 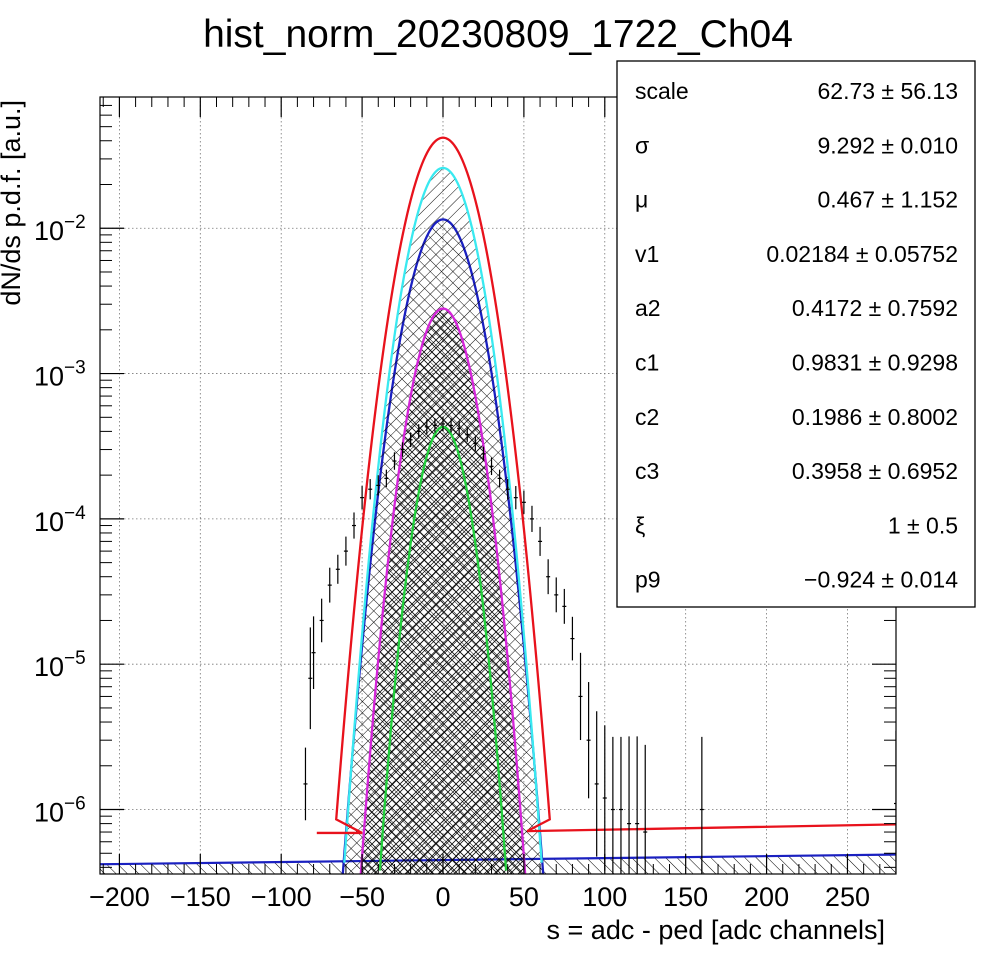 I want to click on x-tick-label: −100, so click(x=281, y=897).